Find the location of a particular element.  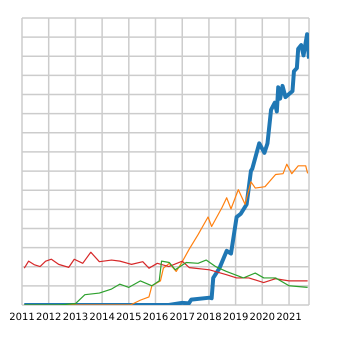

x-tick-label: 2015 is located at coordinates (129, 318).